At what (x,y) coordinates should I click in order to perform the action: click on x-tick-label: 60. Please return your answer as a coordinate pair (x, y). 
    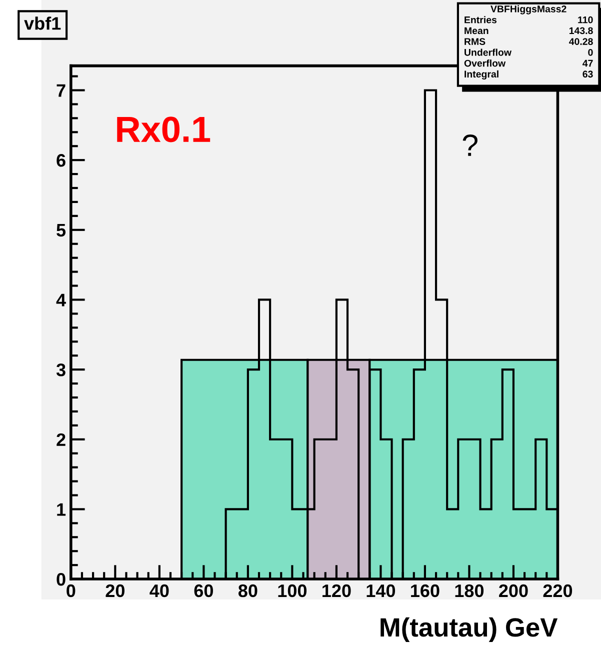
    Looking at the image, I should click on (203, 591).